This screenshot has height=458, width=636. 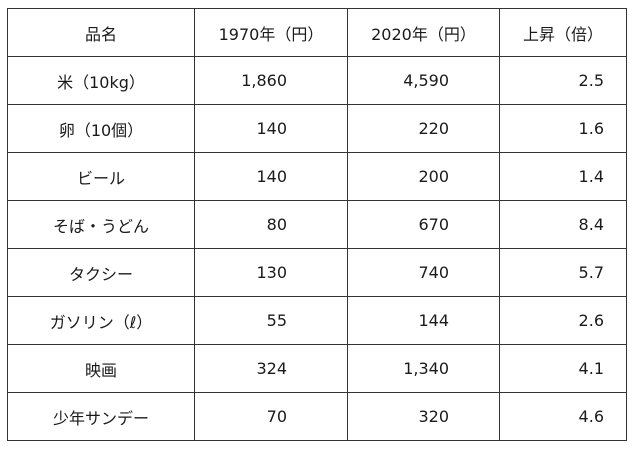 What do you see at coordinates (101, 128) in the screenshot?
I see `item-name-cell: 卵（10個）` at bounding box center [101, 128].